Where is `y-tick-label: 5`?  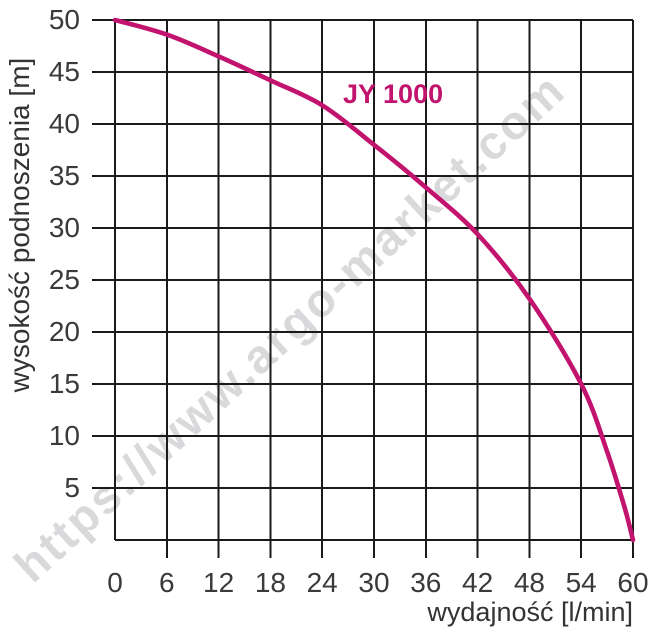 y-tick-label: 5 is located at coordinates (72, 487).